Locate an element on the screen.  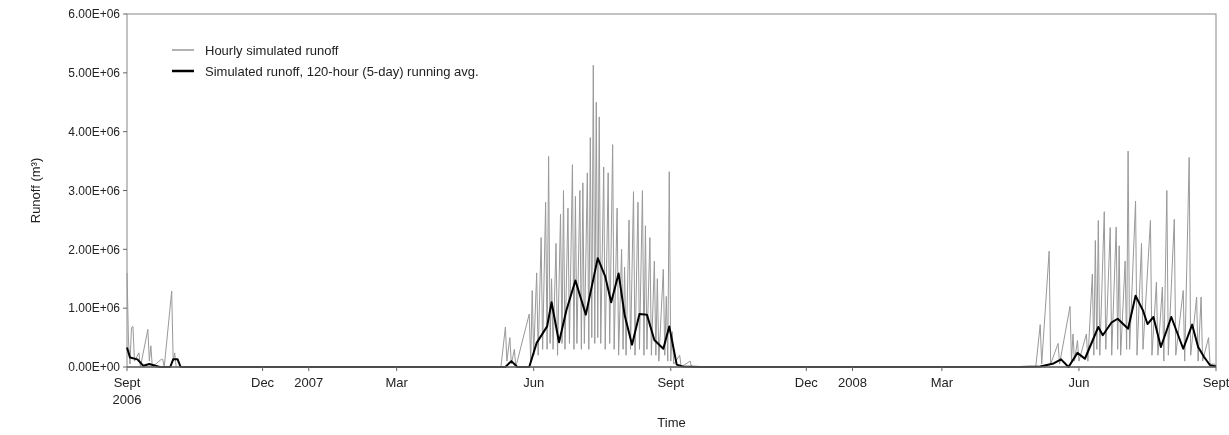
y-tick-label: 3.00E+06 is located at coordinates (94, 190).